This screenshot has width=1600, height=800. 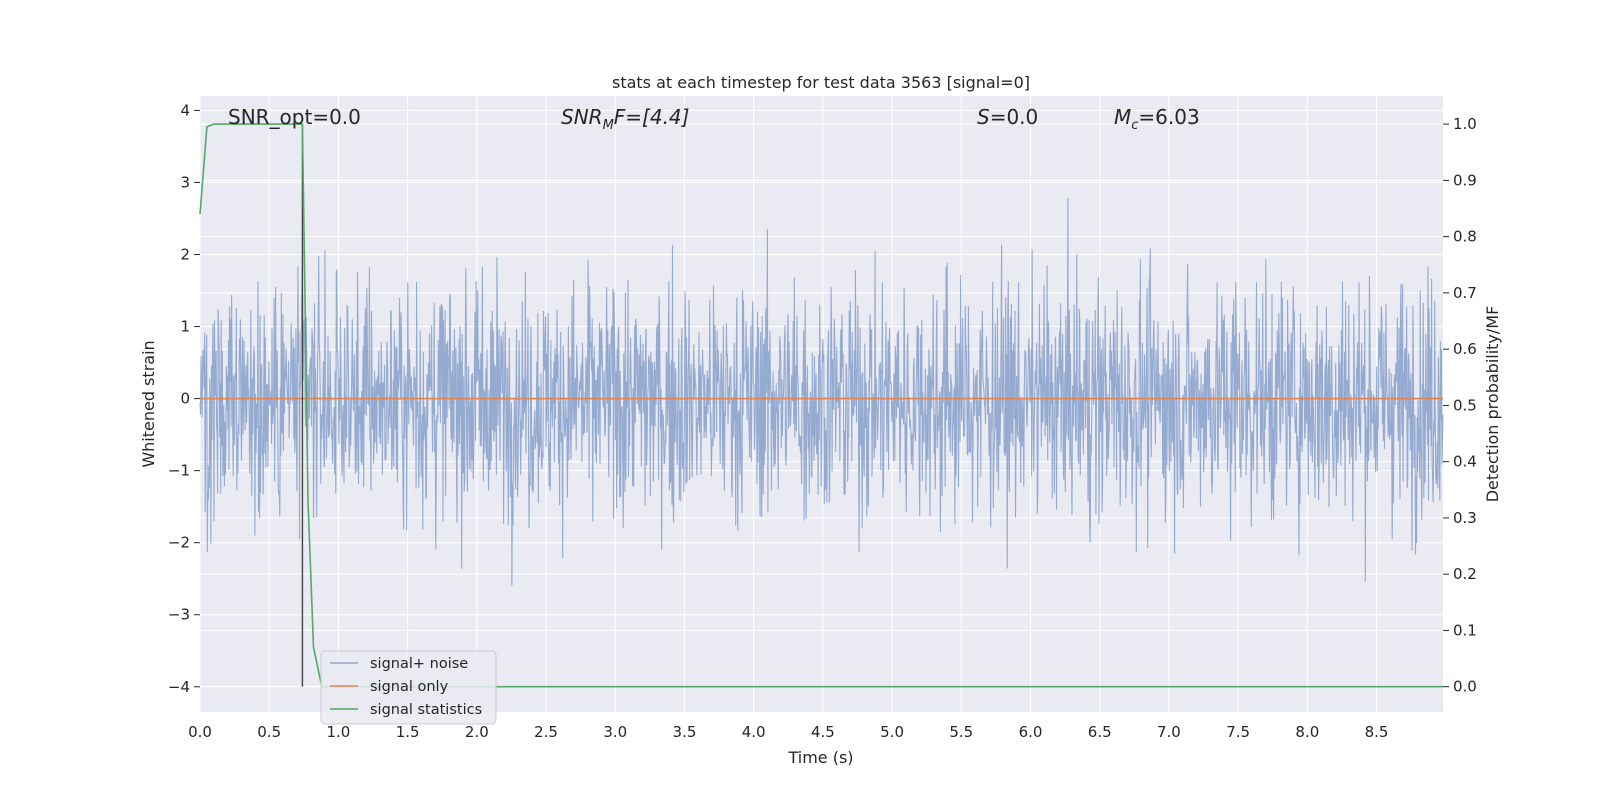 What do you see at coordinates (823, 732) in the screenshot?
I see `x-tick-label: 4.5` at bounding box center [823, 732].